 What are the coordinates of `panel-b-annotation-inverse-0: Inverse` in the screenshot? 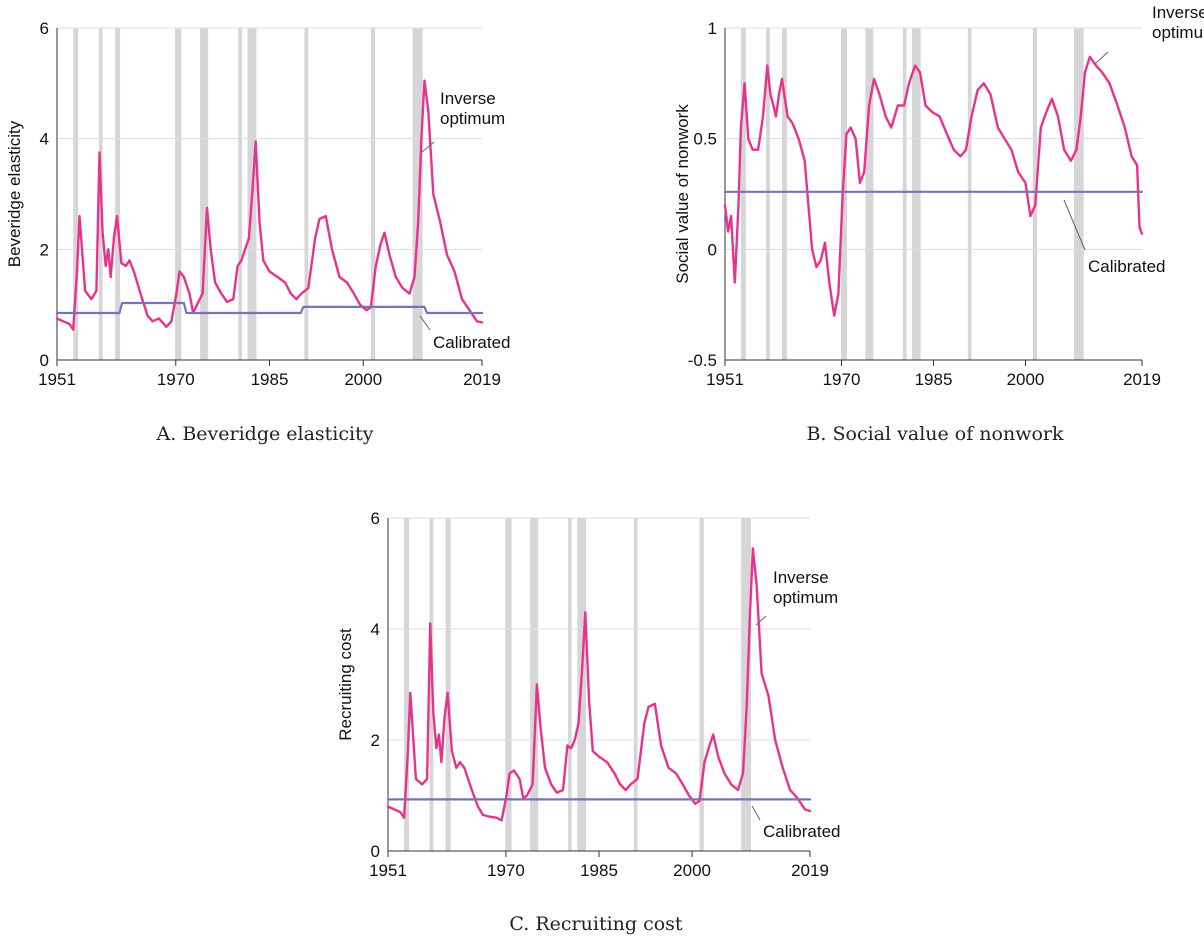 It's located at (1178, 12).